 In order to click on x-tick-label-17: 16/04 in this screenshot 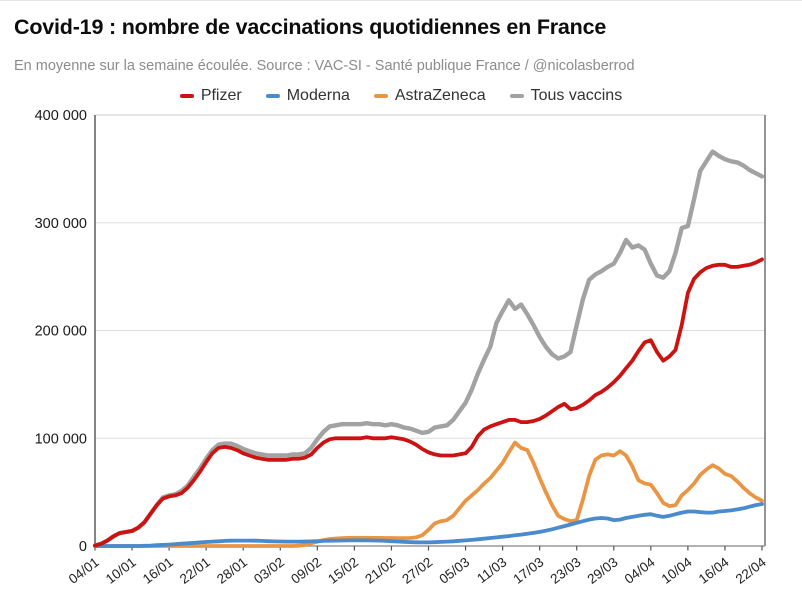, I will do `click(714, 570)`.